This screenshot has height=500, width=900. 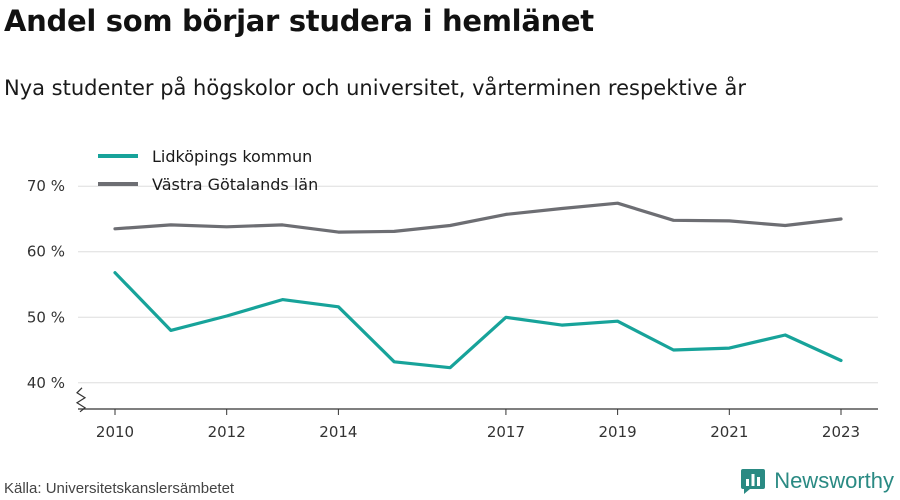 I want to click on y-tick-label: 70 %, so click(x=46, y=186).